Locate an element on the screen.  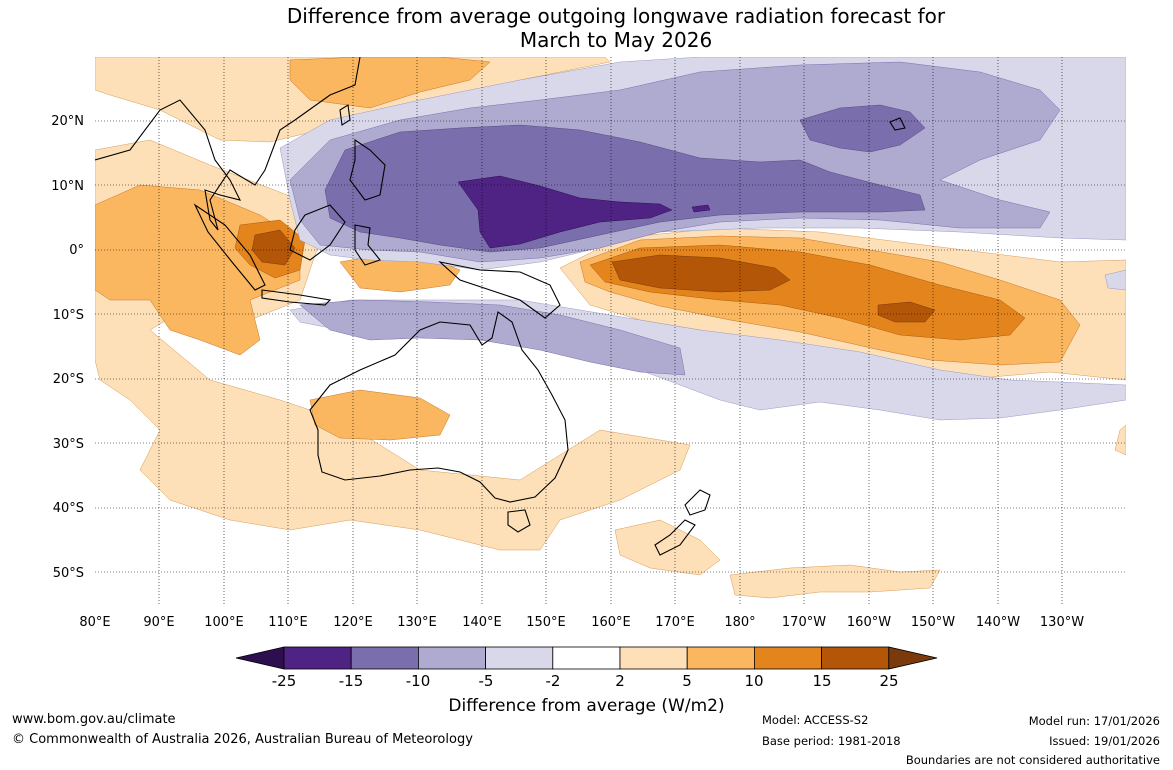
colorbar-extend-low is located at coordinates (260, 658).